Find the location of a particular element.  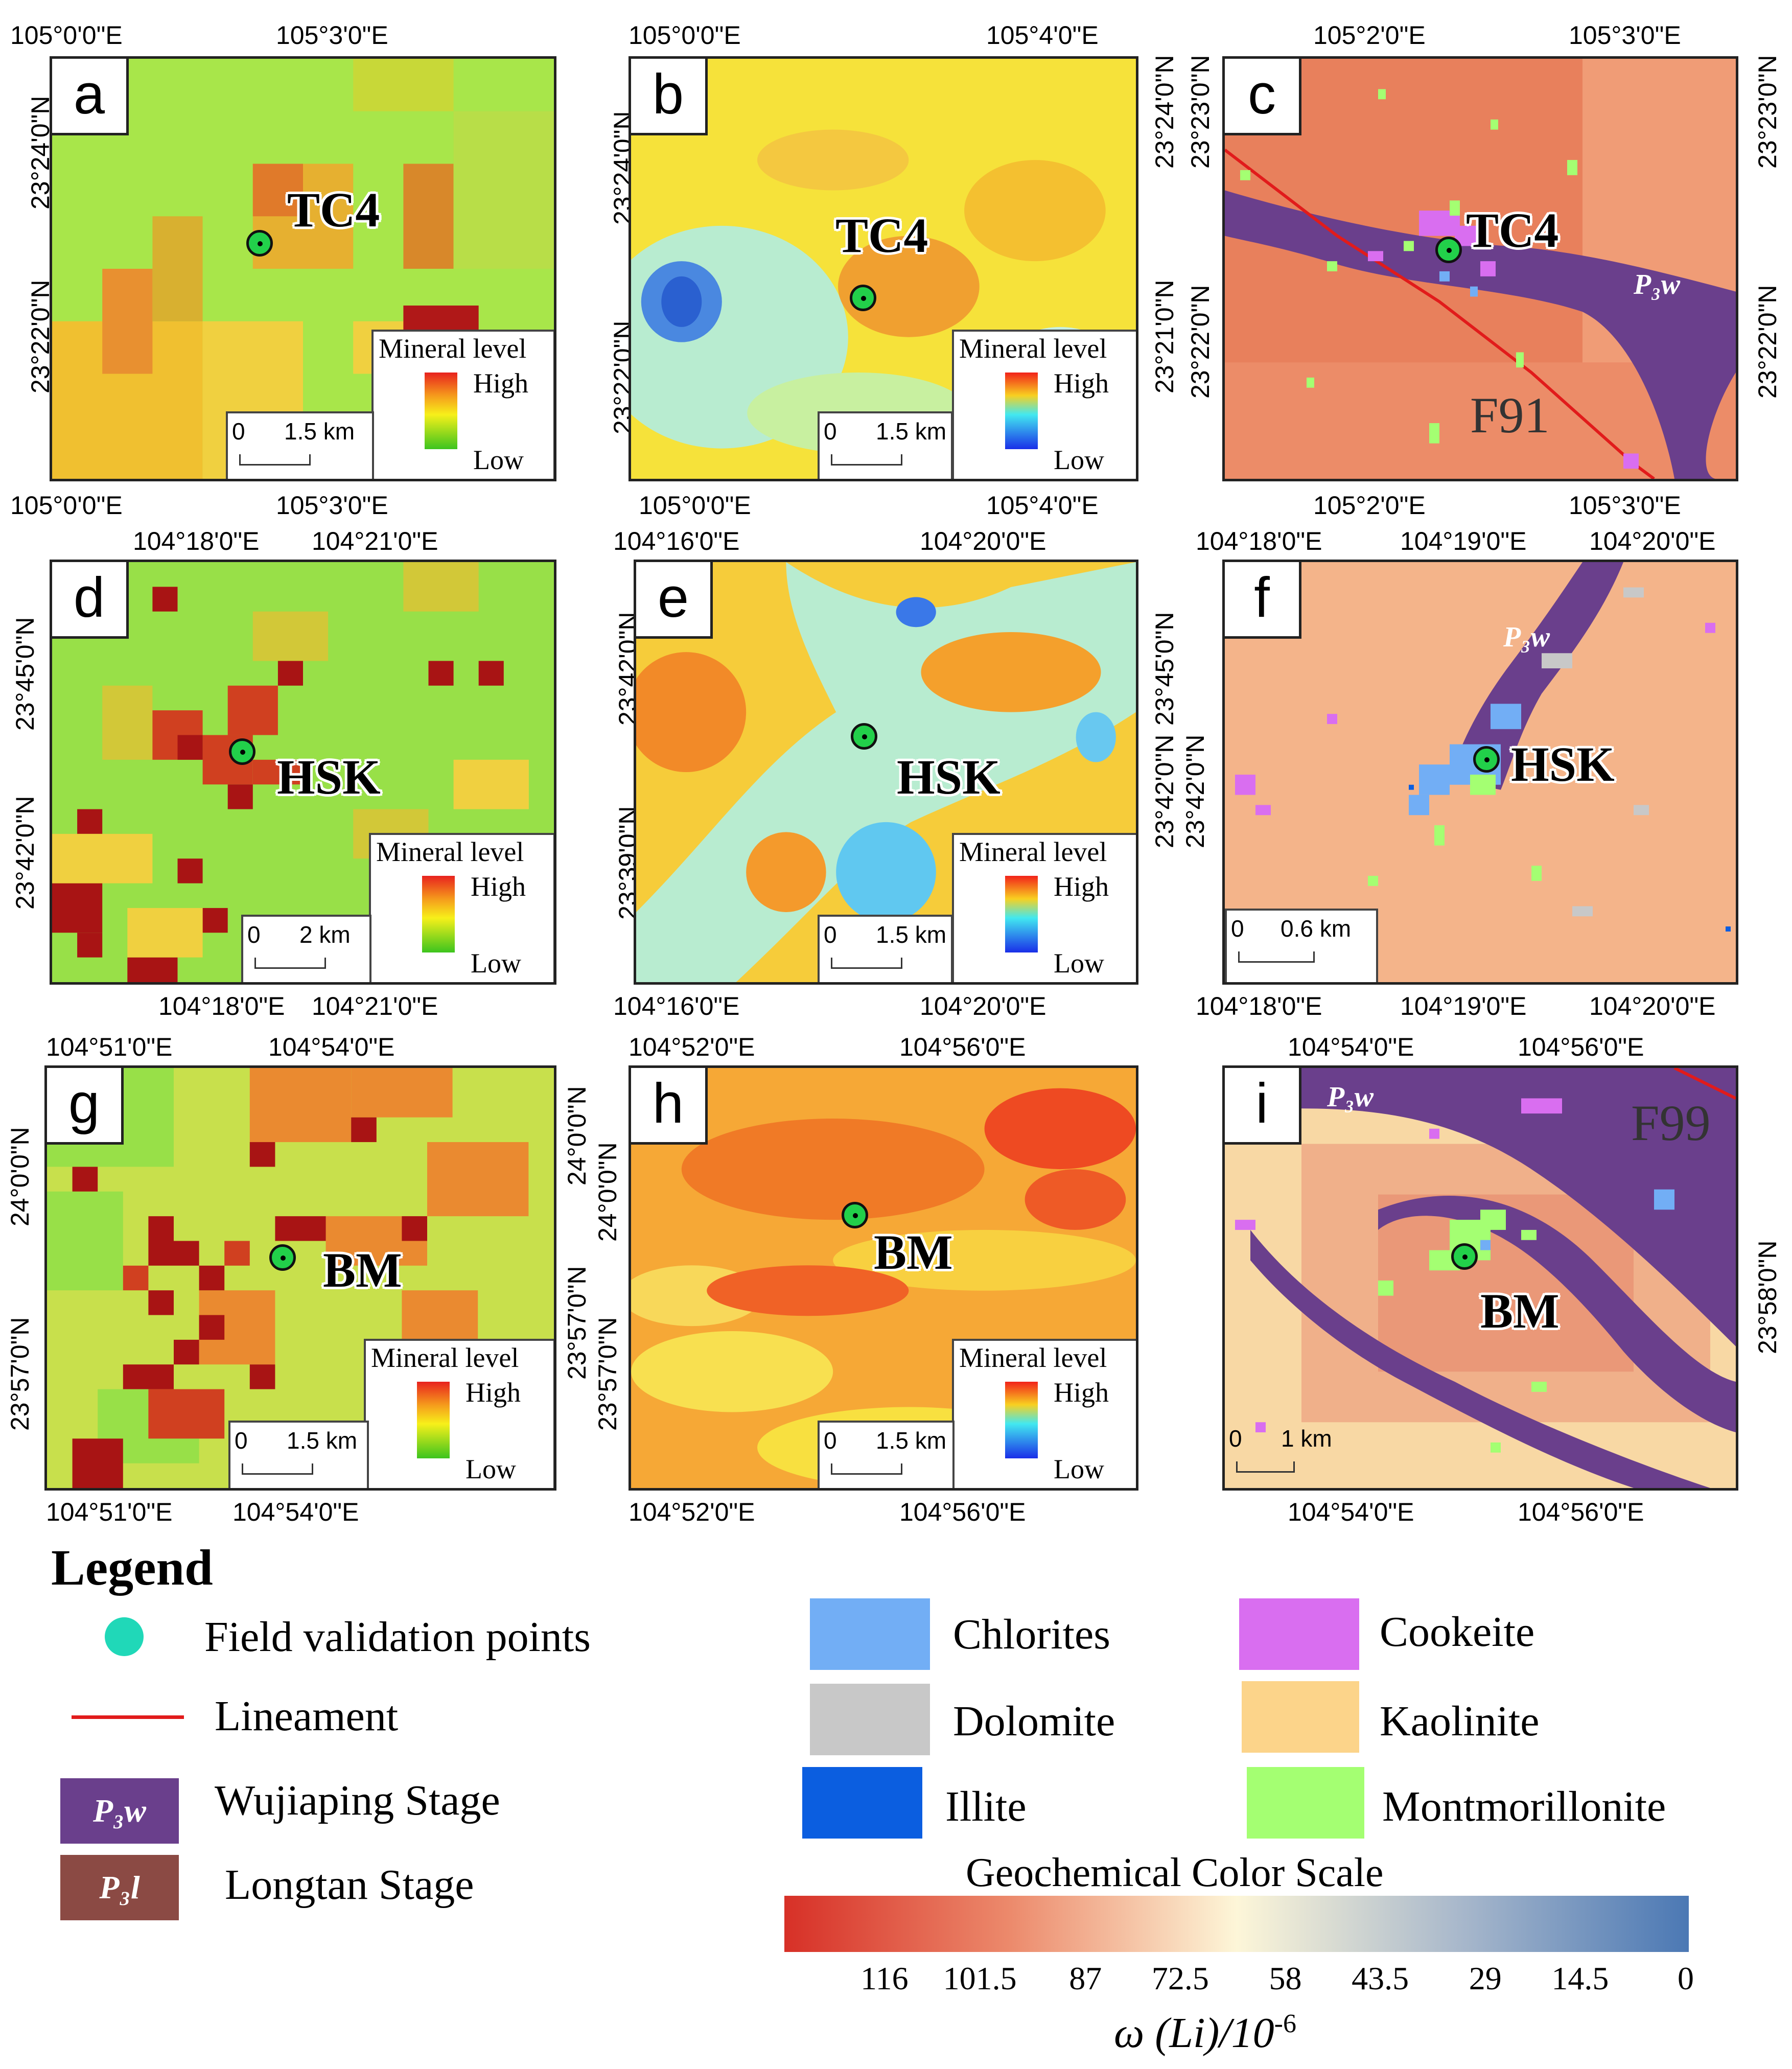

color-scale-tick: 72.5 is located at coordinates (1180, 1978).